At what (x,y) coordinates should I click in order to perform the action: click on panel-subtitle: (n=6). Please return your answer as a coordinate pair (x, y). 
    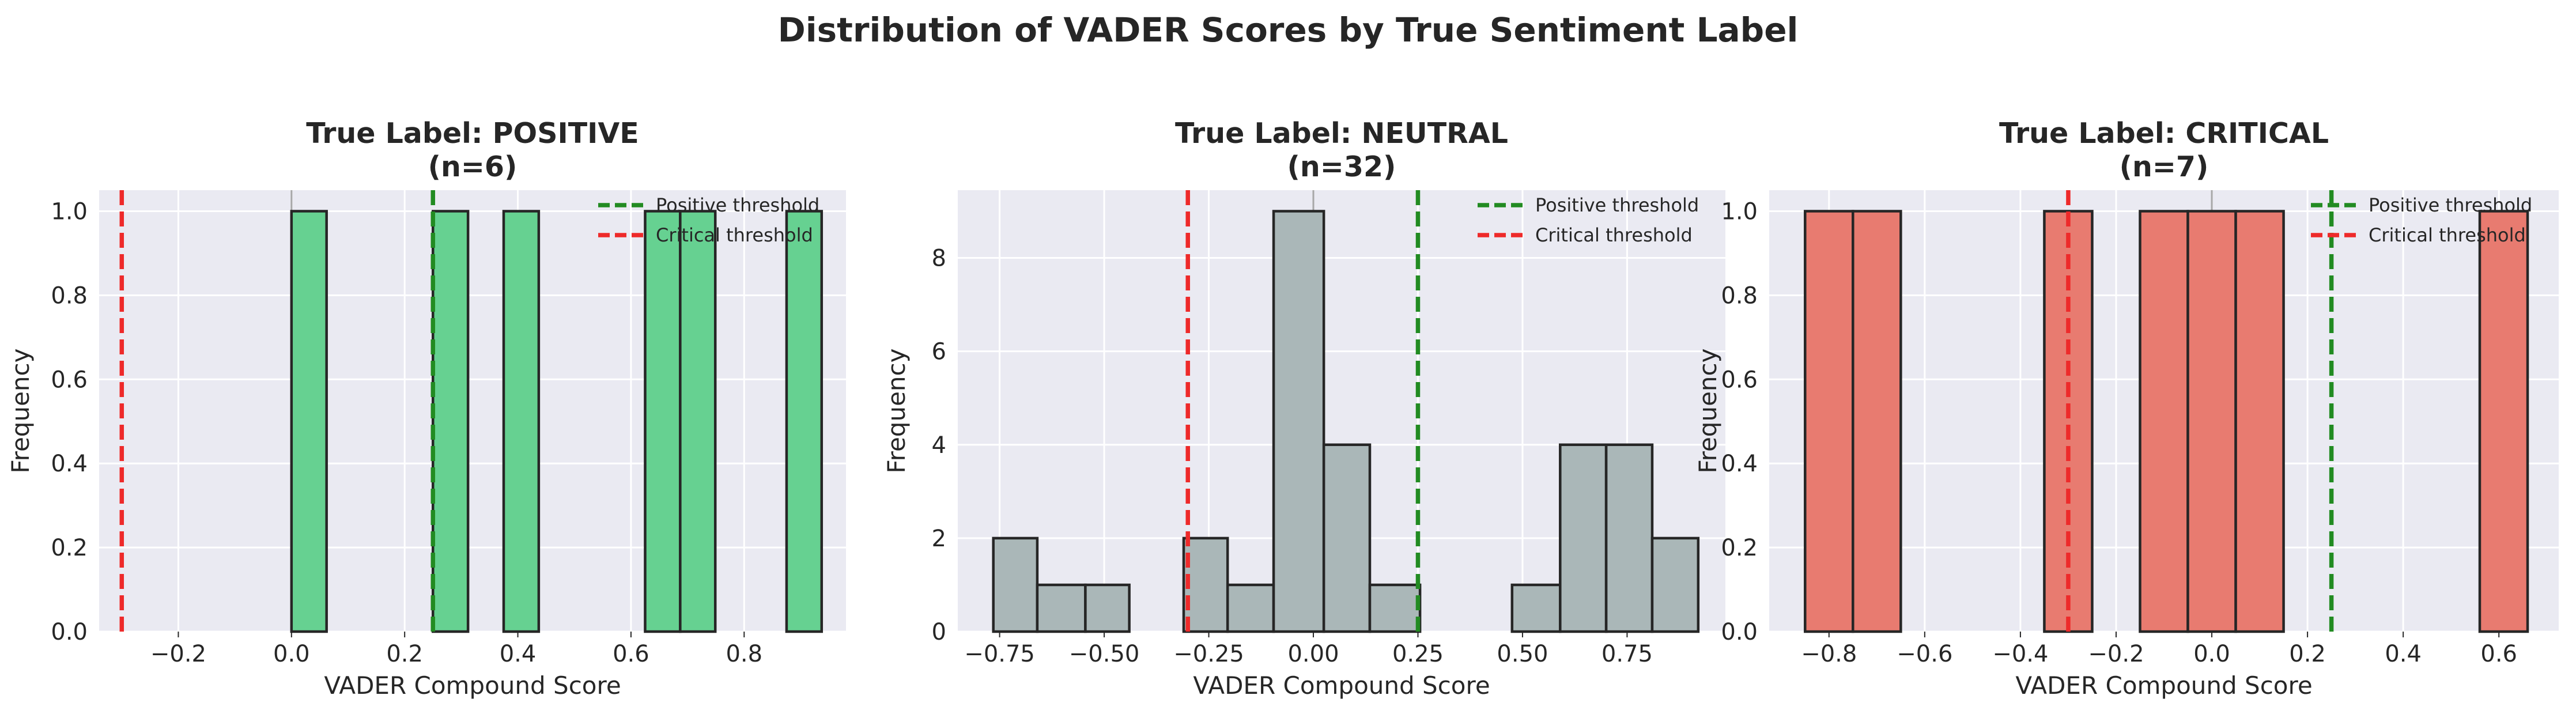
    Looking at the image, I should click on (473, 166).